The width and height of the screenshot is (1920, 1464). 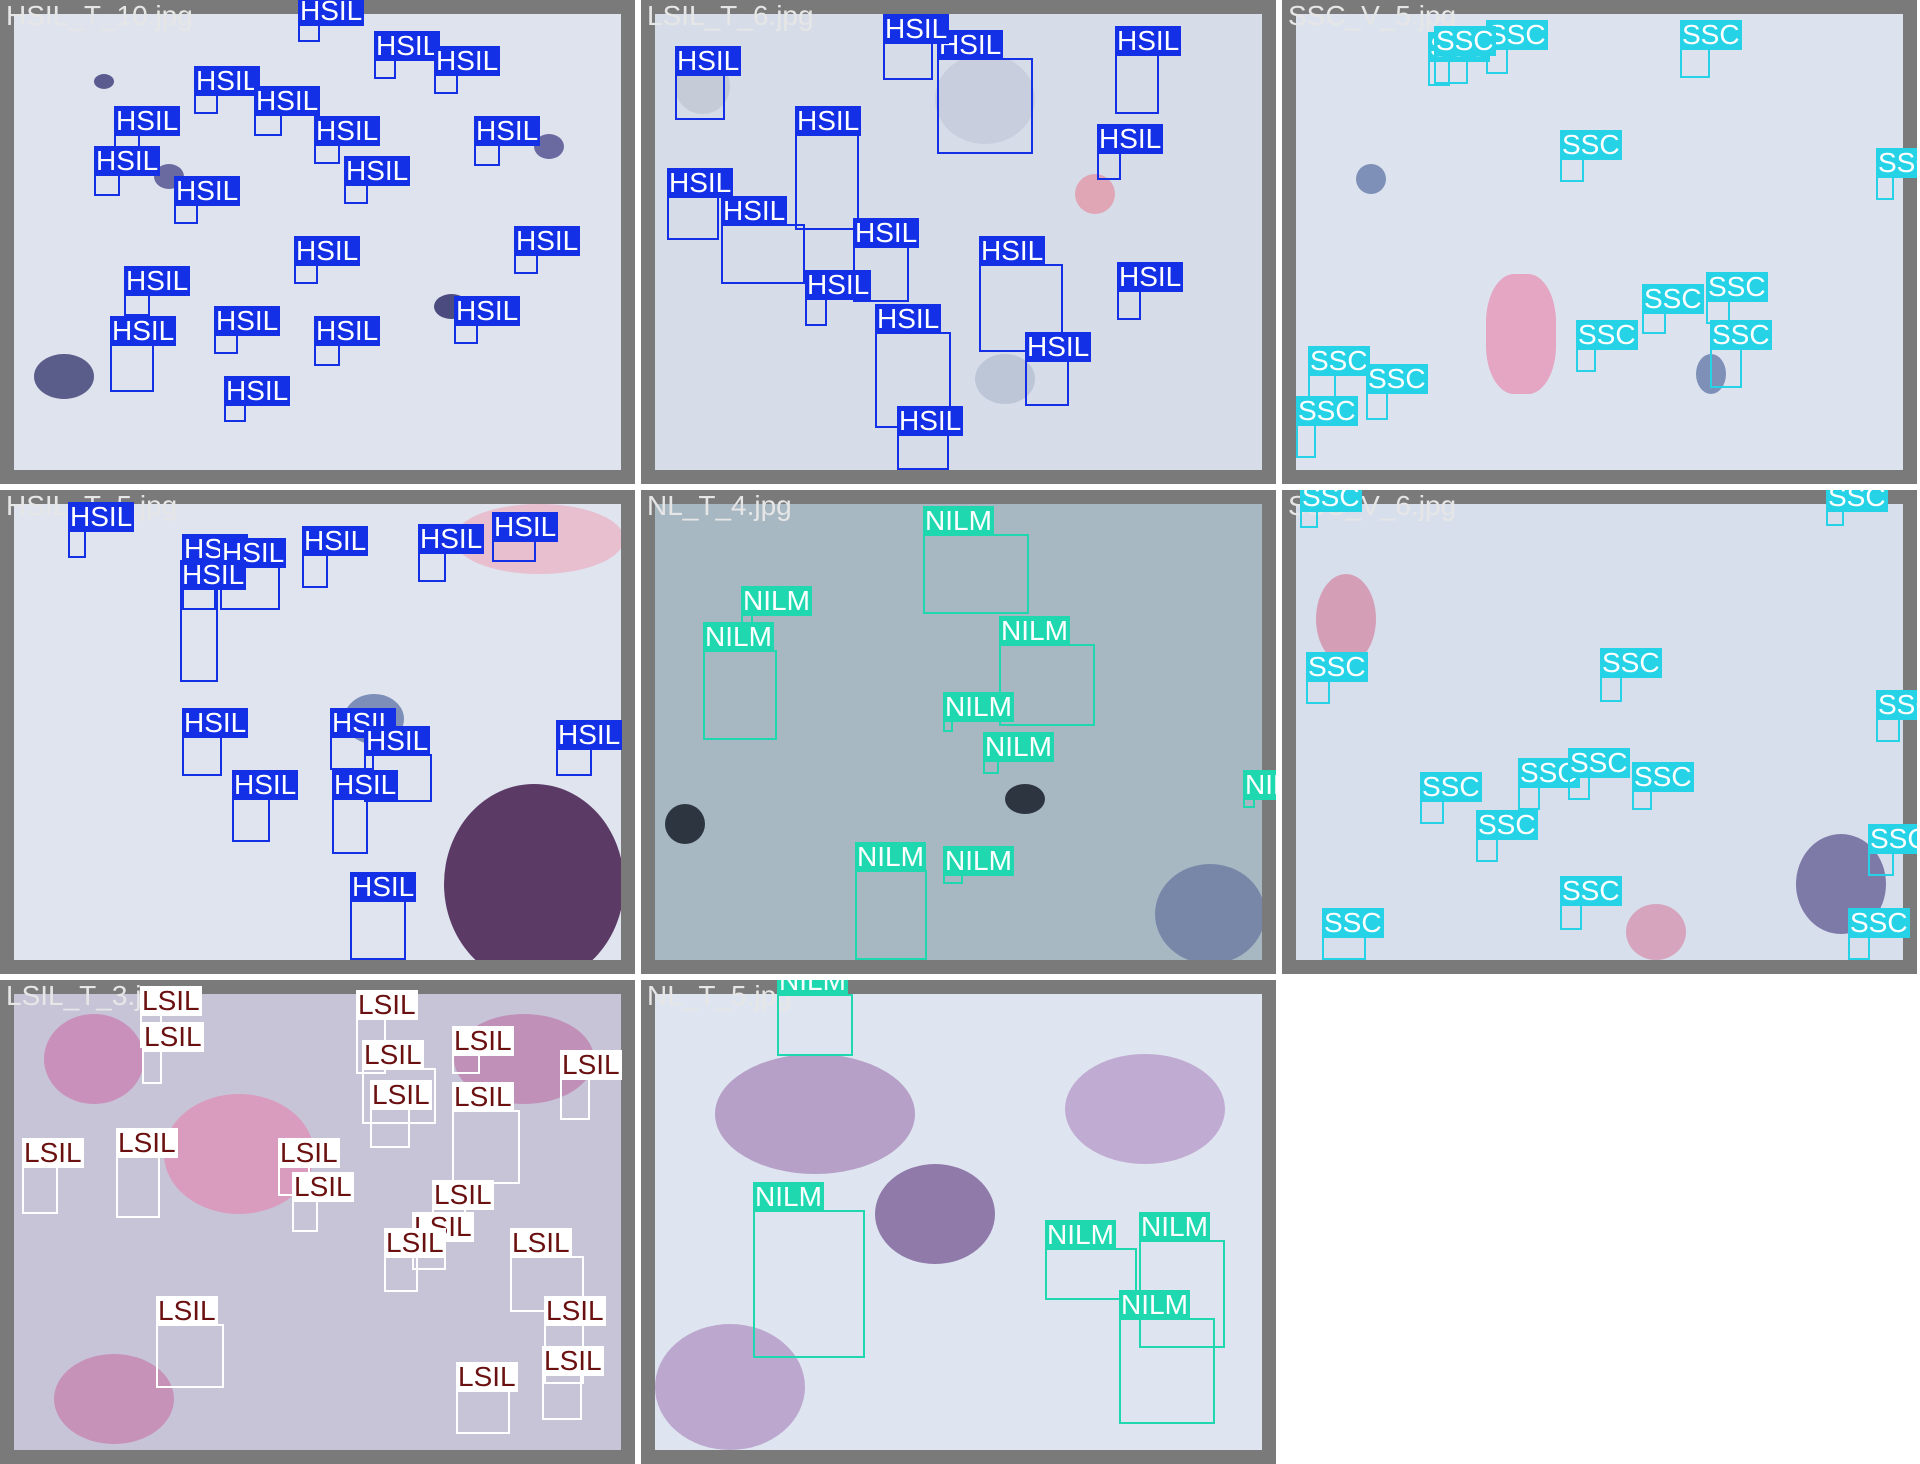 I want to click on detections-layer: NILM NILM NILM NILM NILM, so click(x=958, y=1215).